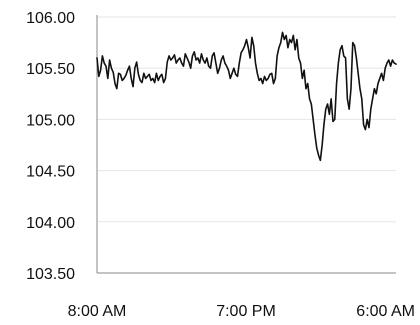 Image resolution: width=420 pixels, height=325 pixels. What do you see at coordinates (50, 18) in the screenshot?
I see `y-tick-label: 106.00` at bounding box center [50, 18].